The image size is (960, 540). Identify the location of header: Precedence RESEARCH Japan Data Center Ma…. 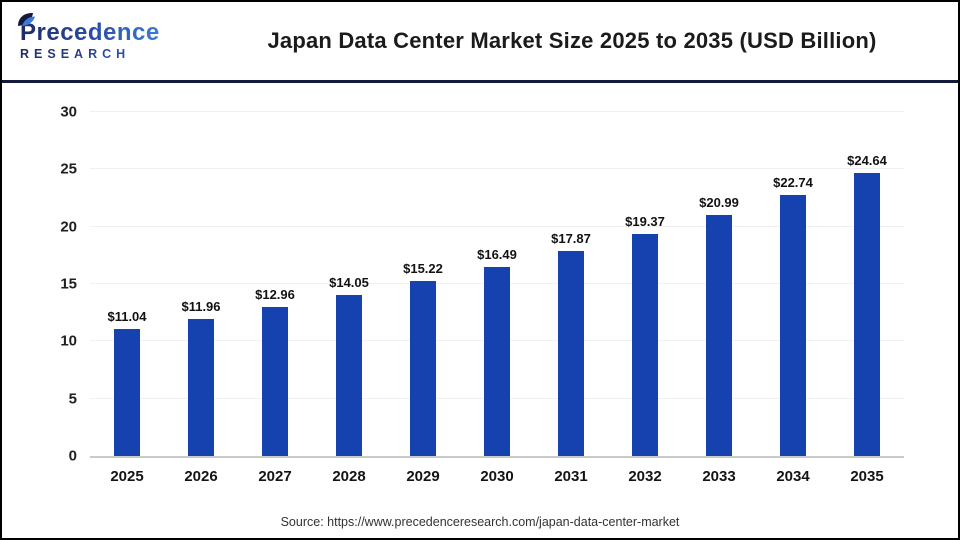
(480, 42).